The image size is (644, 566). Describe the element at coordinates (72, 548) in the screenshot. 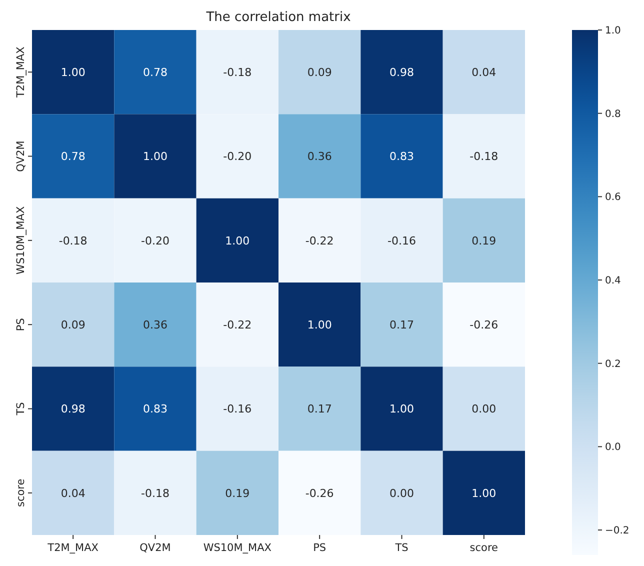

I see `x-tick-label: T2M_MAX` at that location.